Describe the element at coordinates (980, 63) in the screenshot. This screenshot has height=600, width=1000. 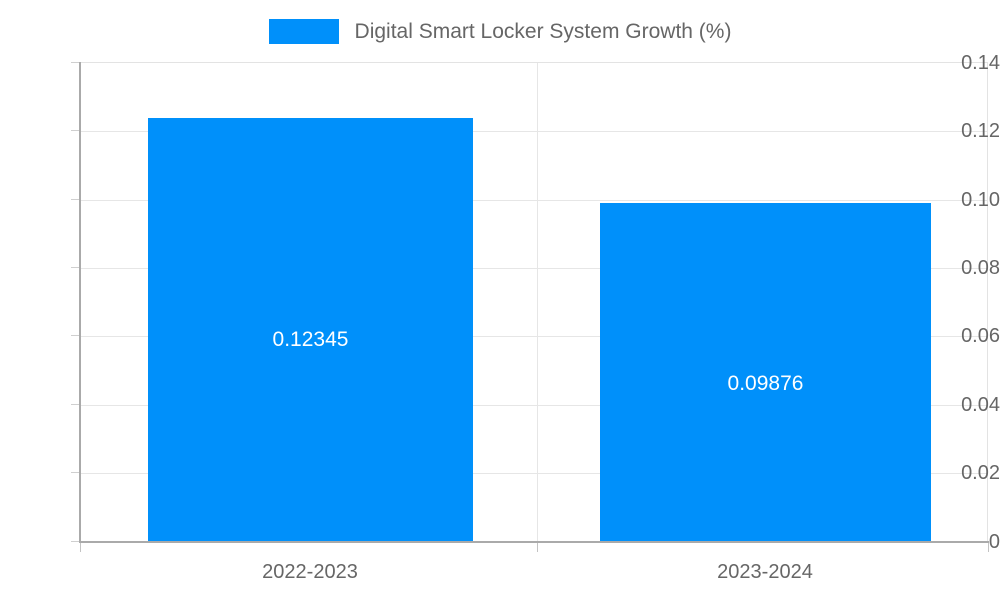
I see `y-tick-label-0.14: 0.14` at that location.